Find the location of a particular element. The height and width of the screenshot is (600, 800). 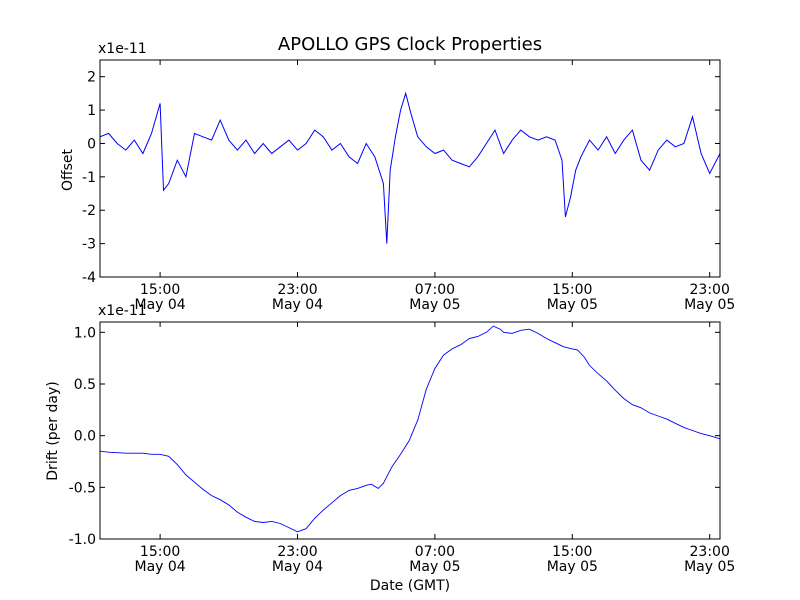

drift-xtick-time: 07:00 is located at coordinates (435, 552).